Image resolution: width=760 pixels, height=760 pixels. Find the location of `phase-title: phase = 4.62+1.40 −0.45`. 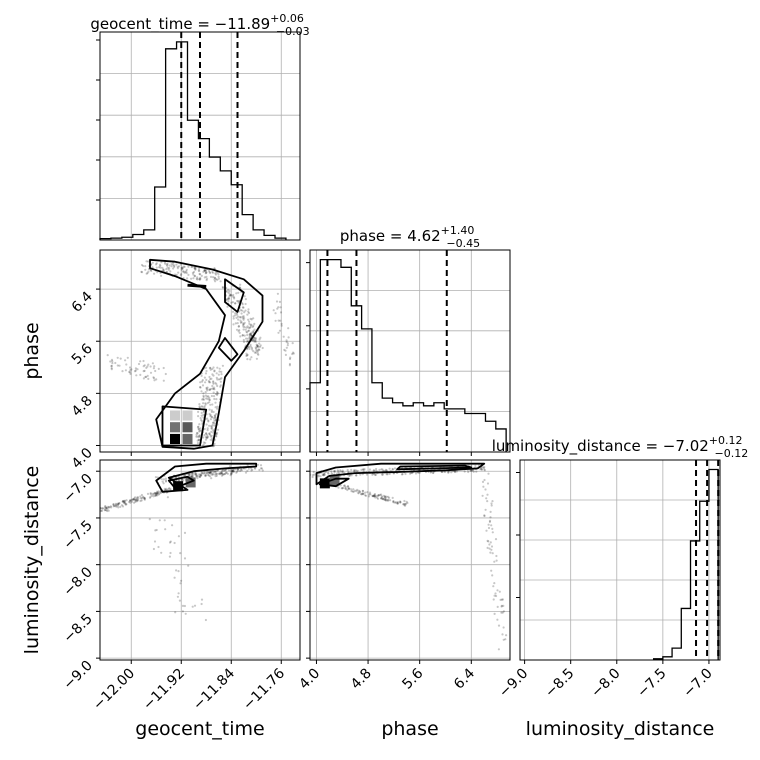

phase-title: phase = 4.62+1.40 −0.45 is located at coordinates (410, 237).